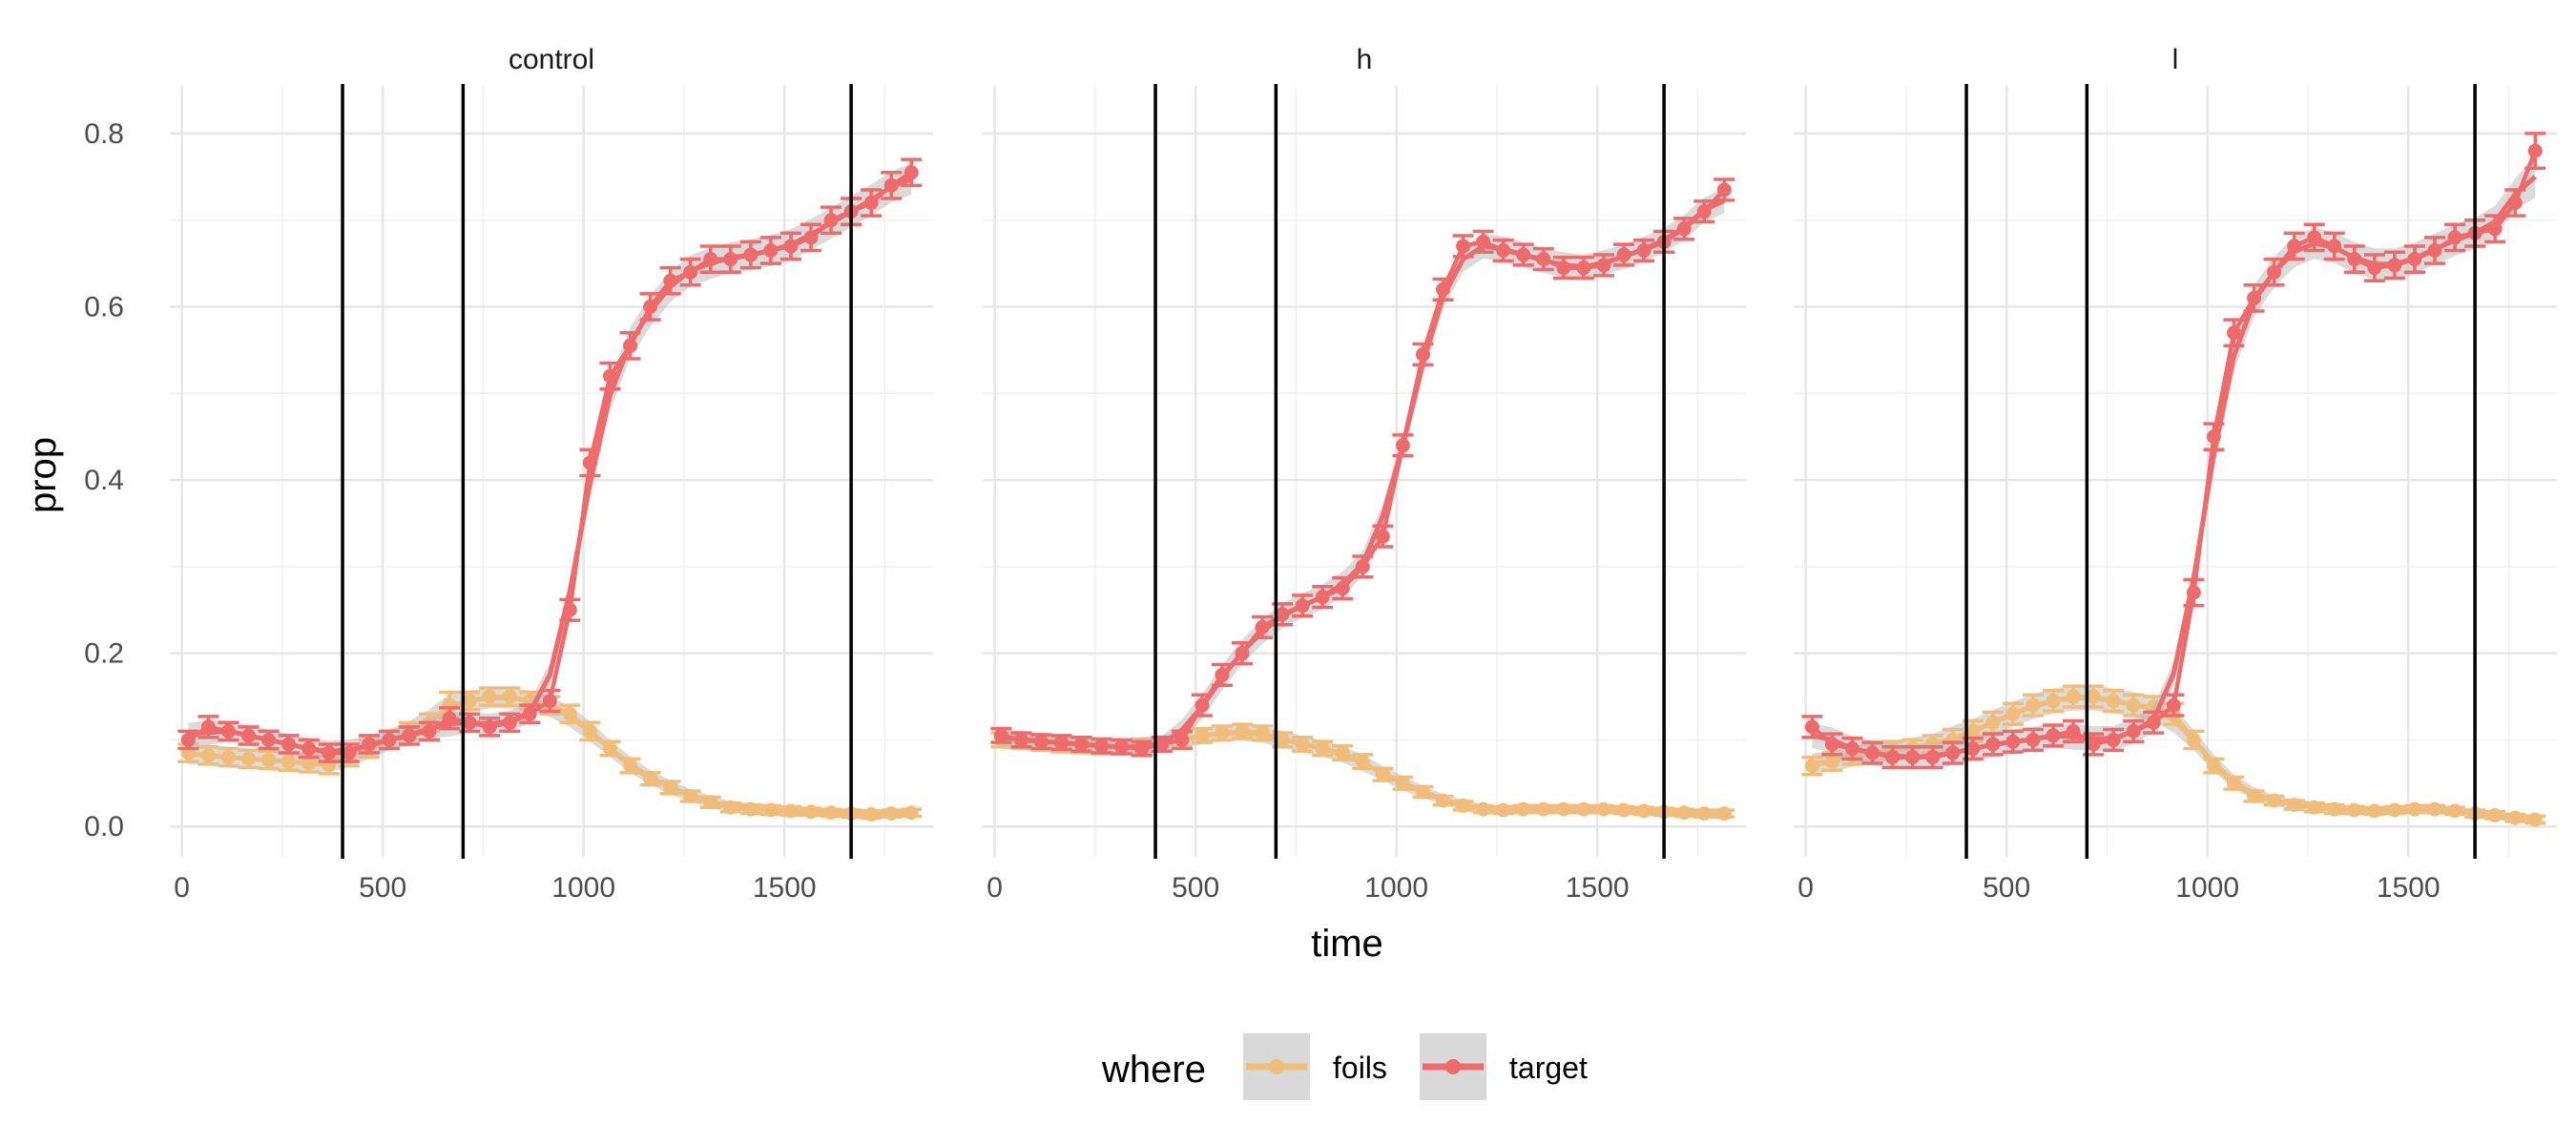  What do you see at coordinates (1360, 1068) in the screenshot?
I see `legend-label-foils: foils` at bounding box center [1360, 1068].